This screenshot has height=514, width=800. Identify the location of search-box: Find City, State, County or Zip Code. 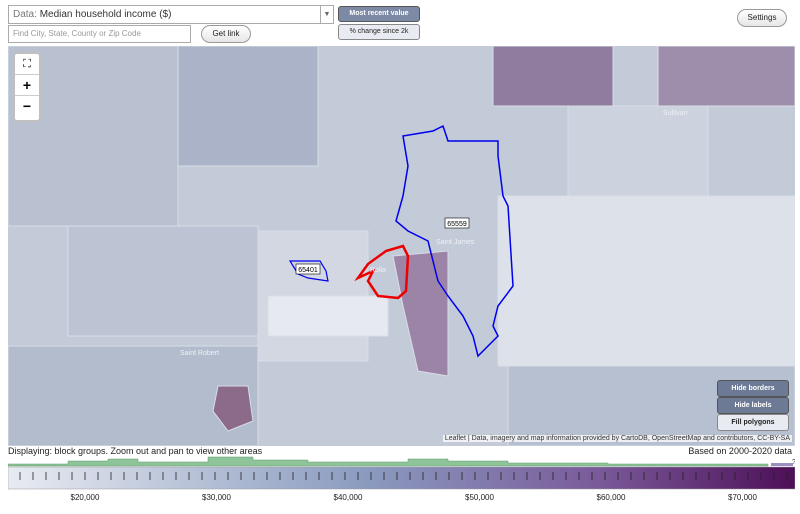
(99, 34).